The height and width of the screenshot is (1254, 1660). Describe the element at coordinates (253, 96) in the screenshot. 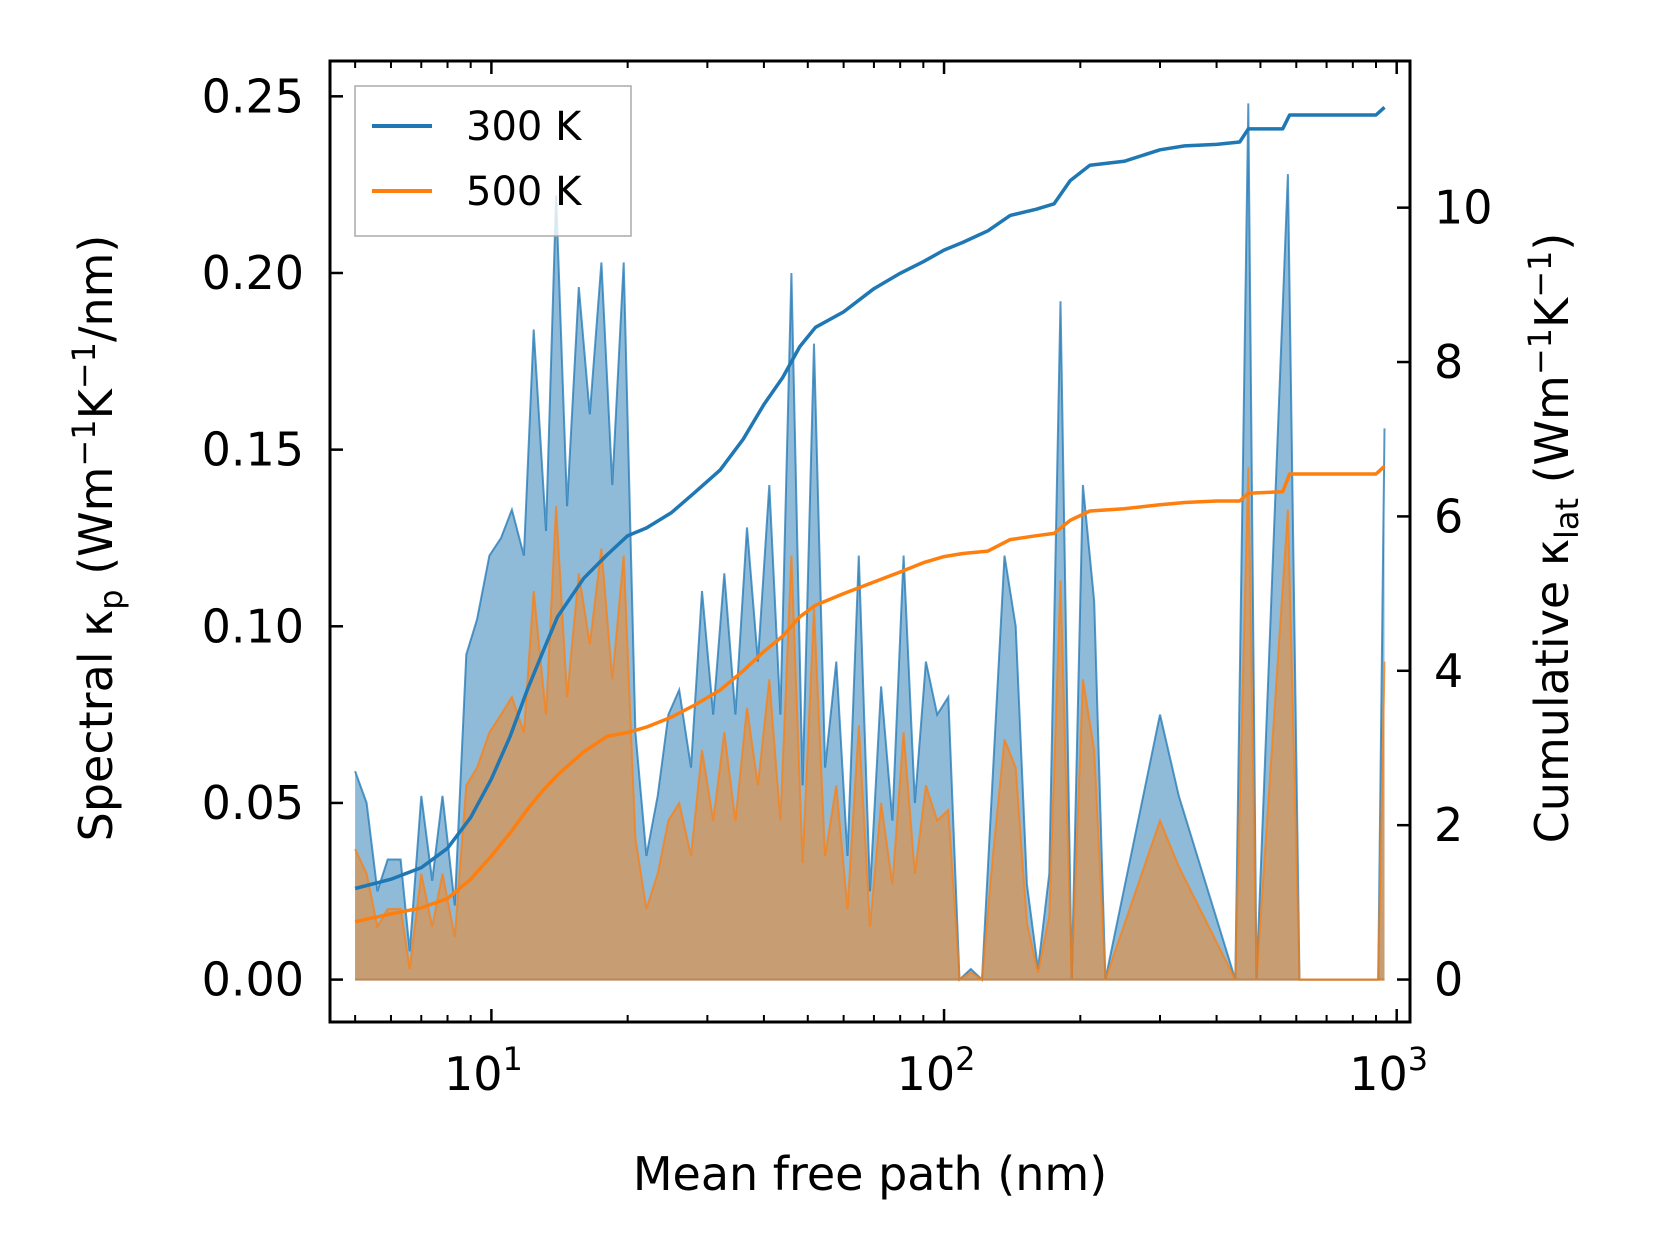

I see `y-left-tick-label: 0.25` at that location.